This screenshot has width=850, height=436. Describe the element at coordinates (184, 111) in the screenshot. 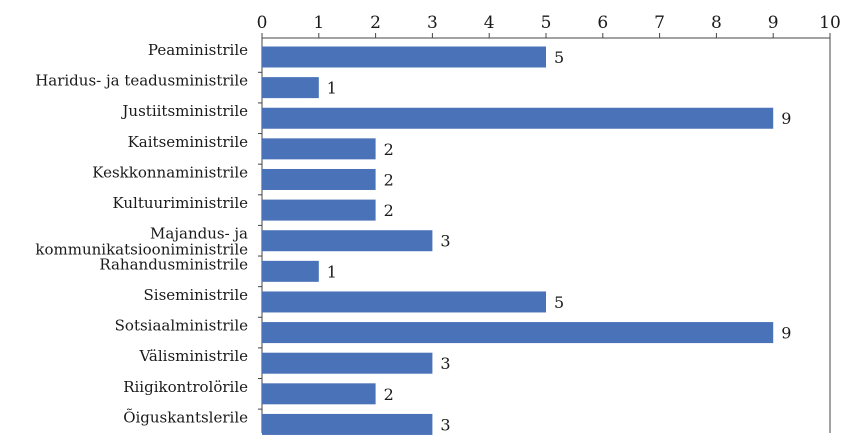

I see `category-label: Justiitsministrile` at that location.